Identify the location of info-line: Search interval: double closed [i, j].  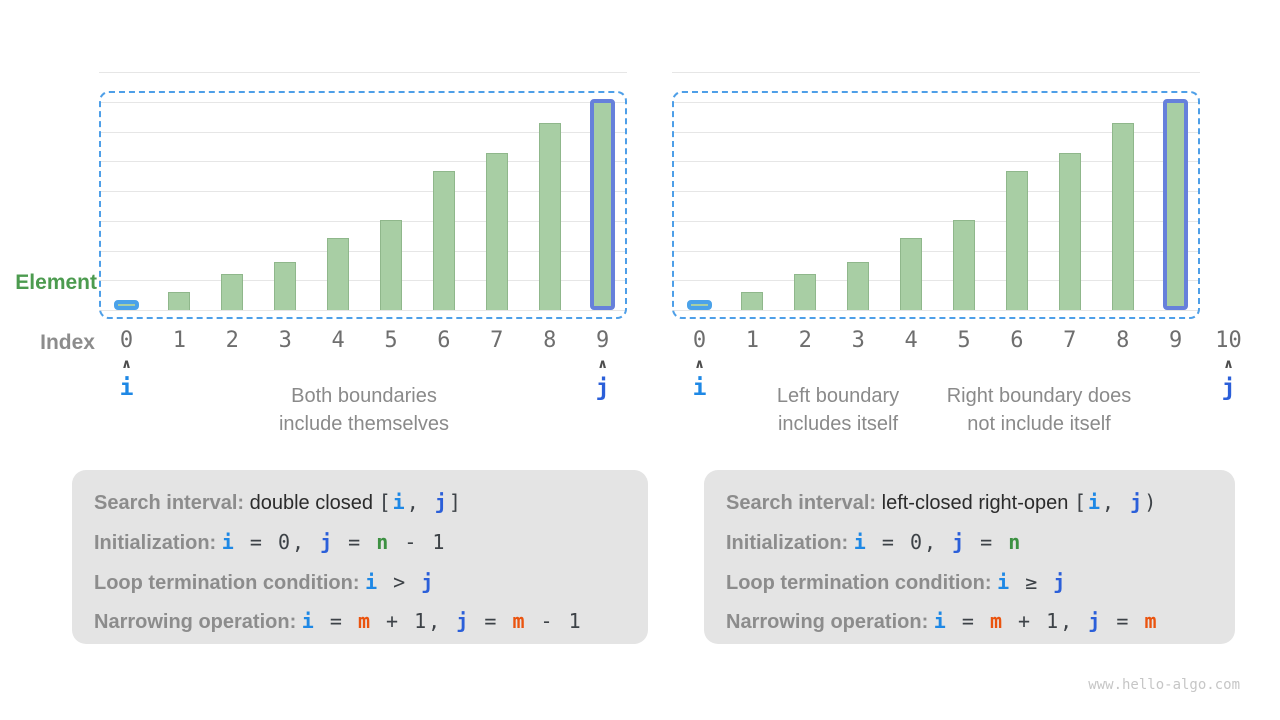
(360, 504).